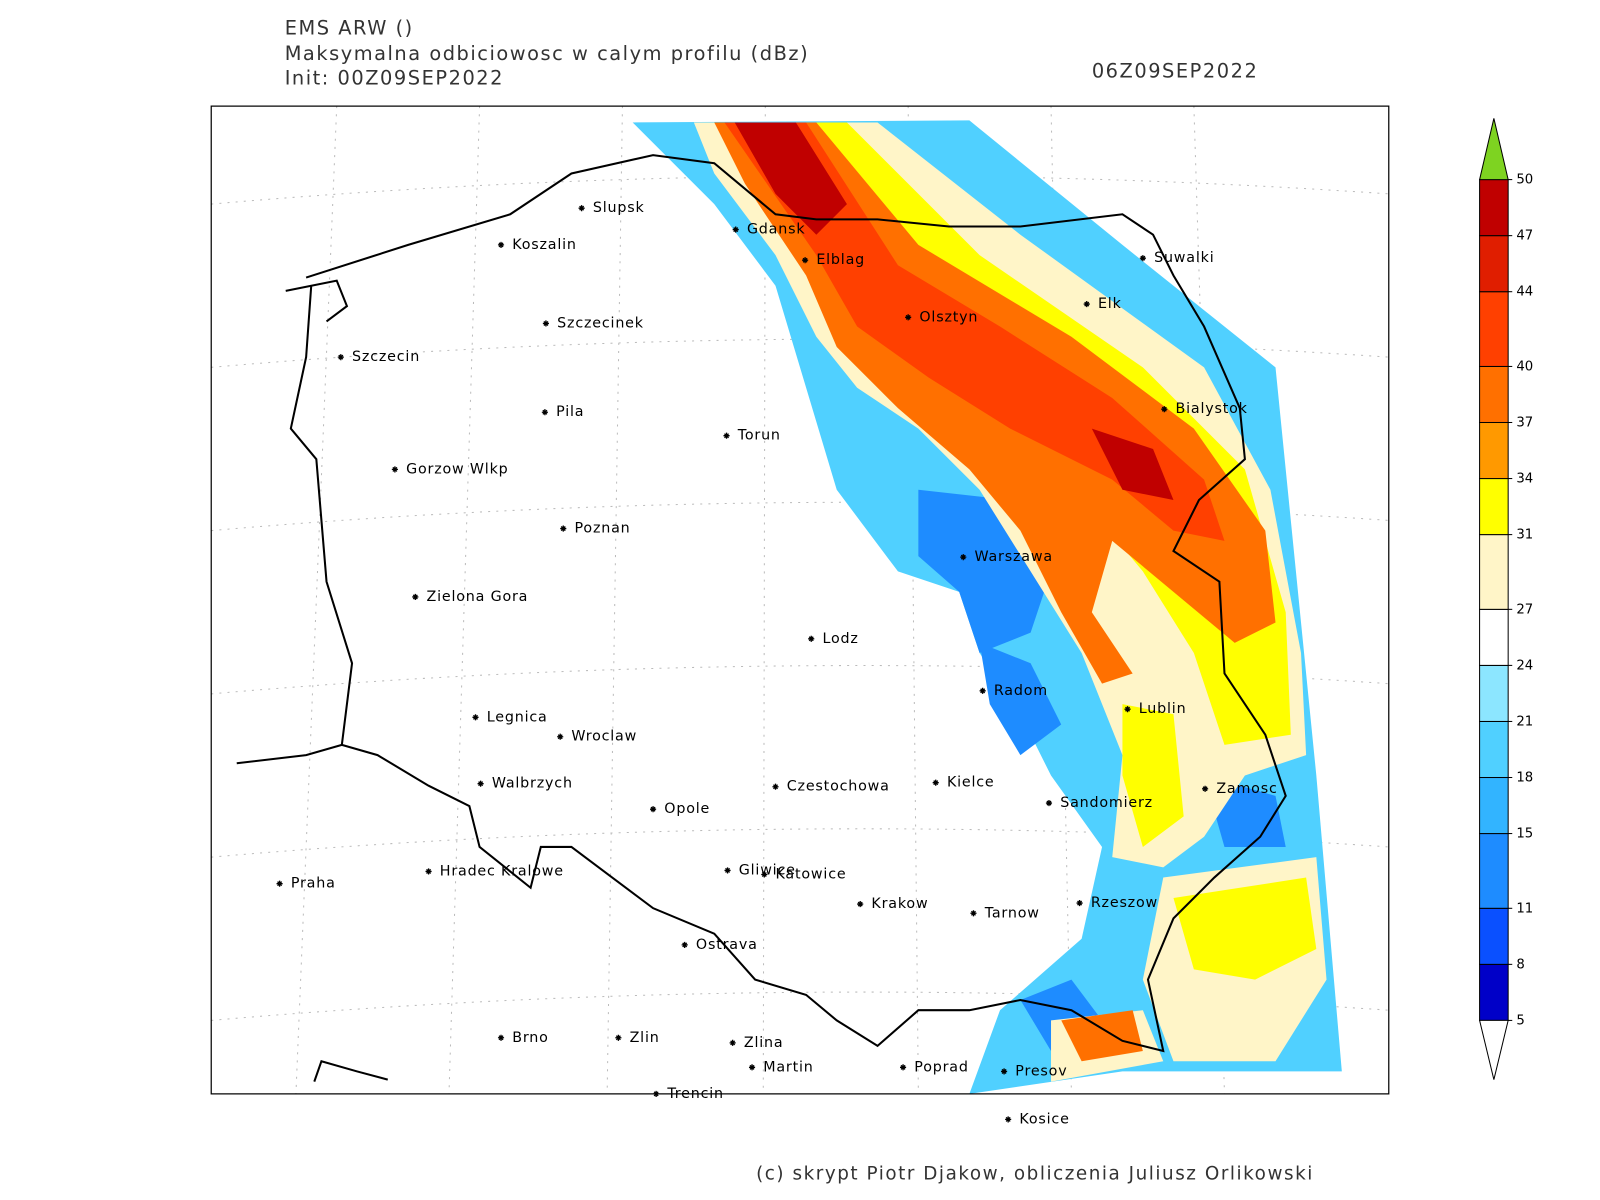  Describe the element at coordinates (604, 737) in the screenshot. I see `city-label: Wroclaw` at that location.